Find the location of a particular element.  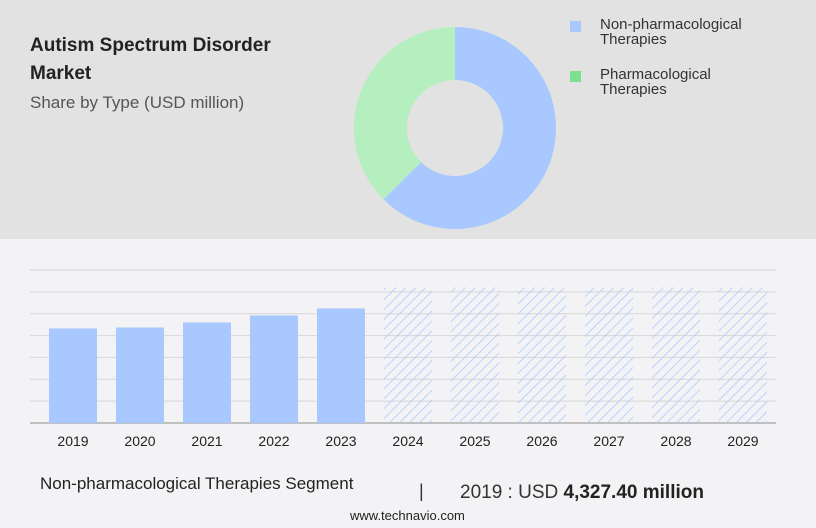

forecast-bar-2029 is located at coordinates (743, 355).